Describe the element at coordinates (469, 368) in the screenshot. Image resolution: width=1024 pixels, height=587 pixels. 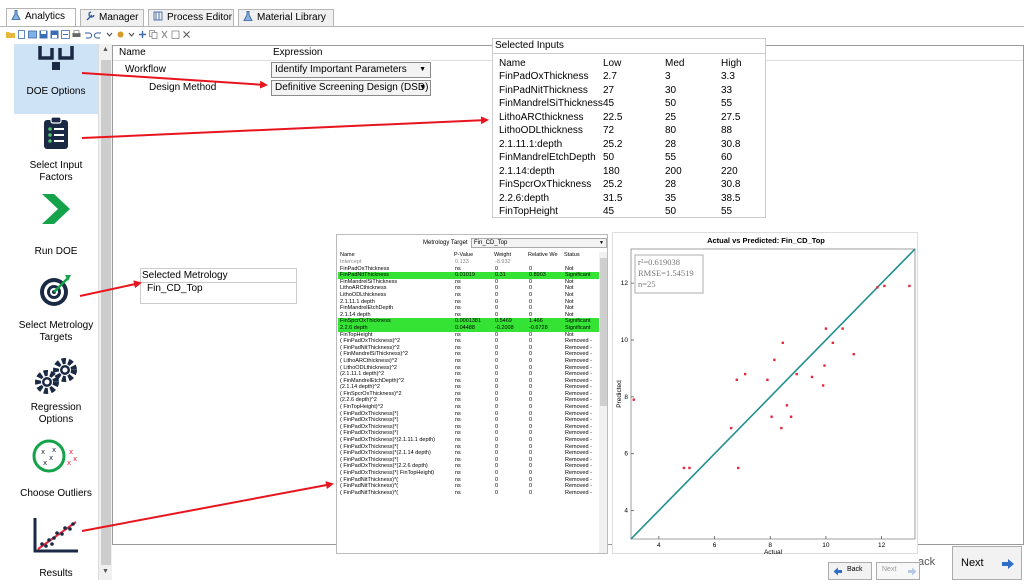
I see `table-row: ( LithoODLthickness)^2 ns 0 0 Removed -` at that location.